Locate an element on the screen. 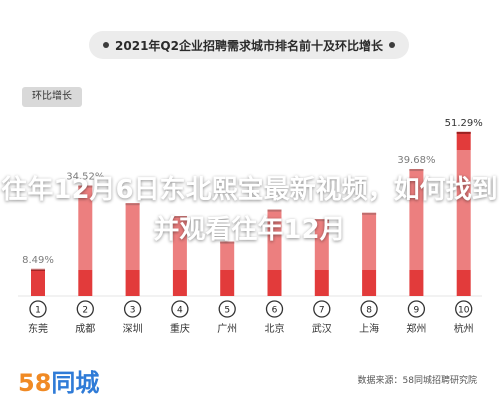  x-tick-label-1: 东莞 is located at coordinates (38, 328).